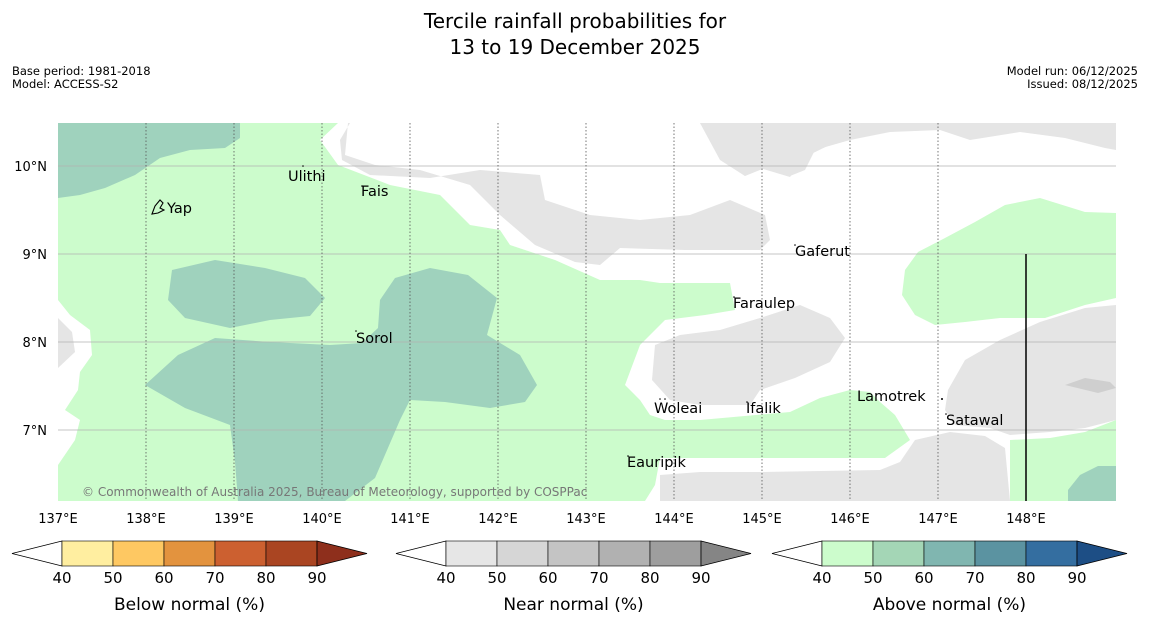  Describe the element at coordinates (66, 343) in the screenshot. I see `near-light-region-left-edge` at that location.